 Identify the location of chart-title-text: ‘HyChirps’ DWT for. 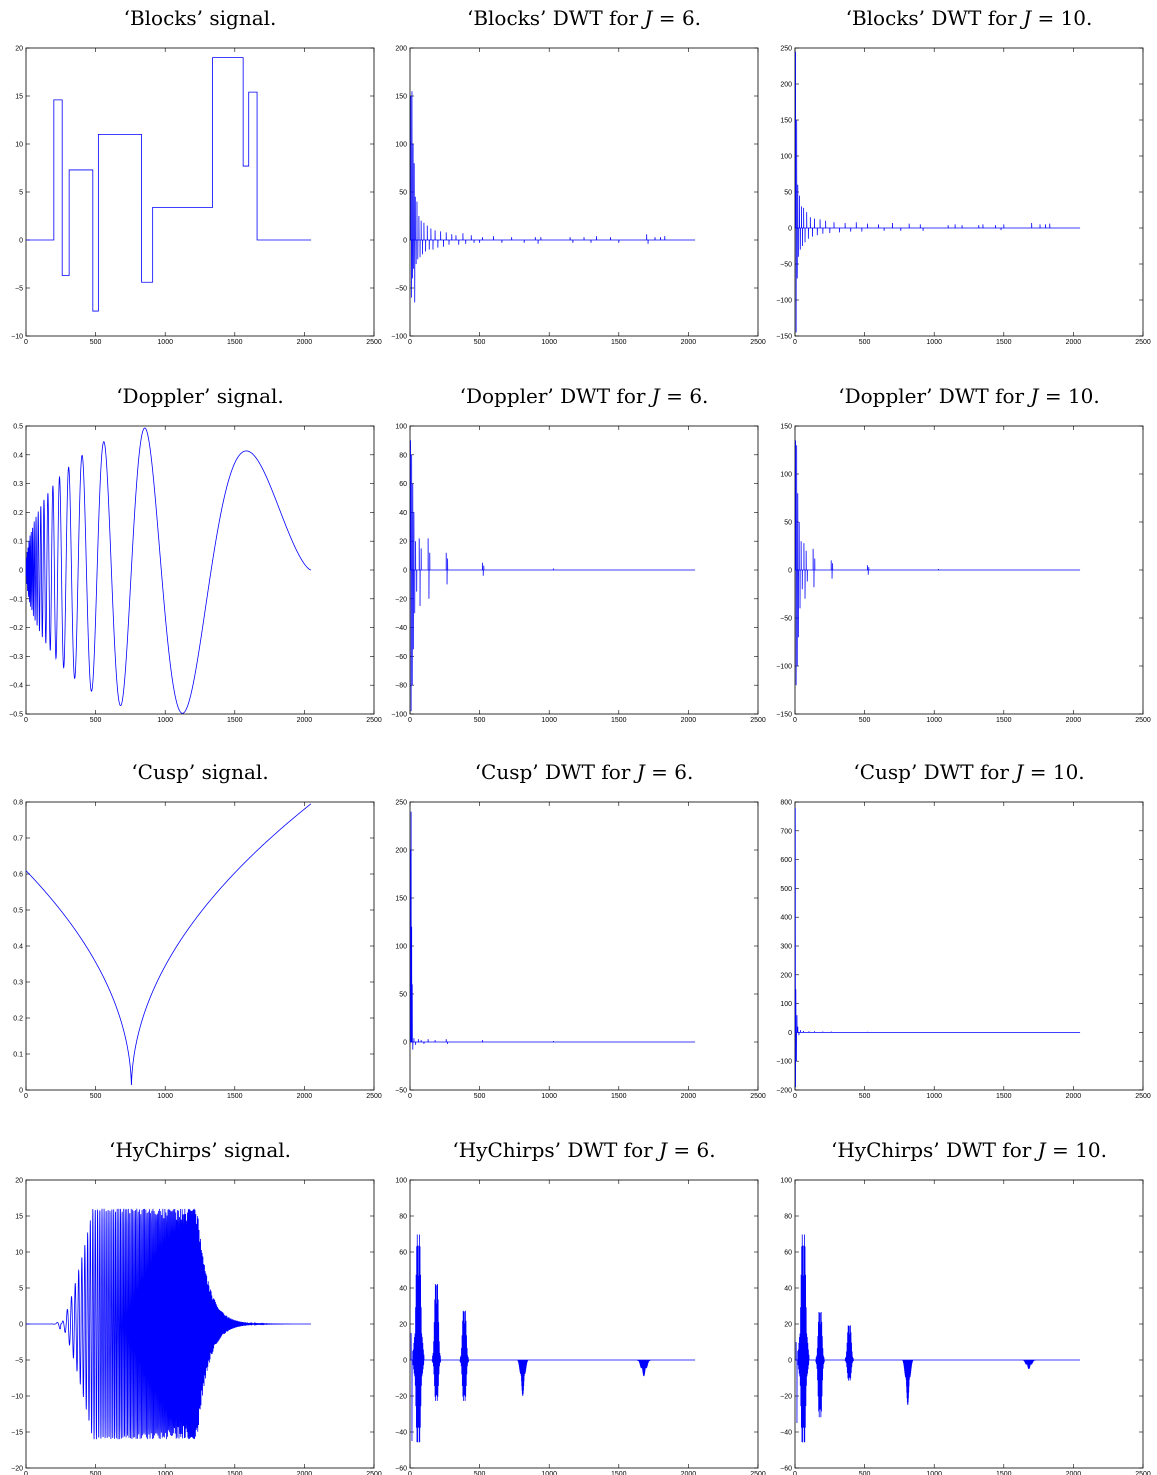
(552, 1150).